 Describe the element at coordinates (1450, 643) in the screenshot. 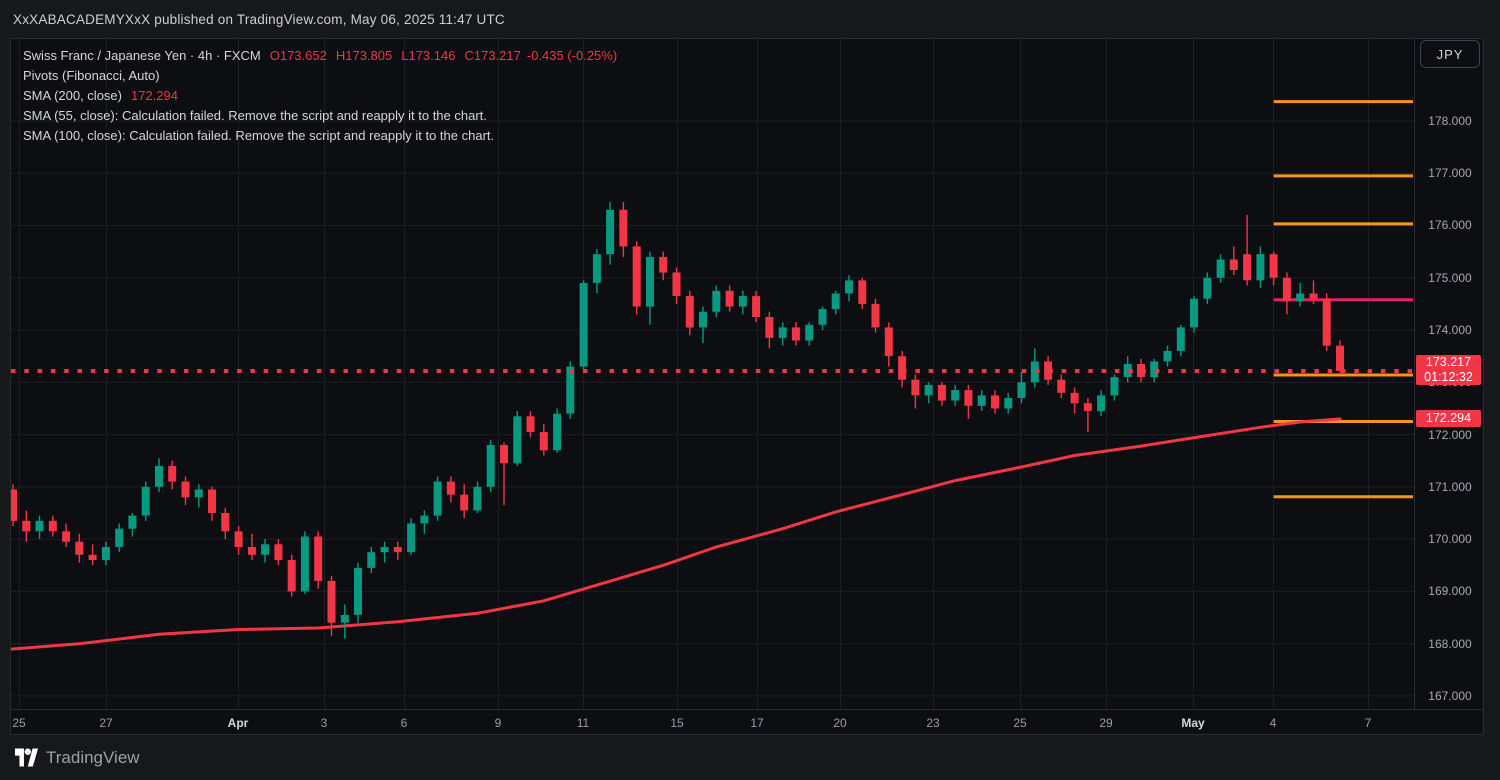

I see `price-axis-label: 168.000` at that location.